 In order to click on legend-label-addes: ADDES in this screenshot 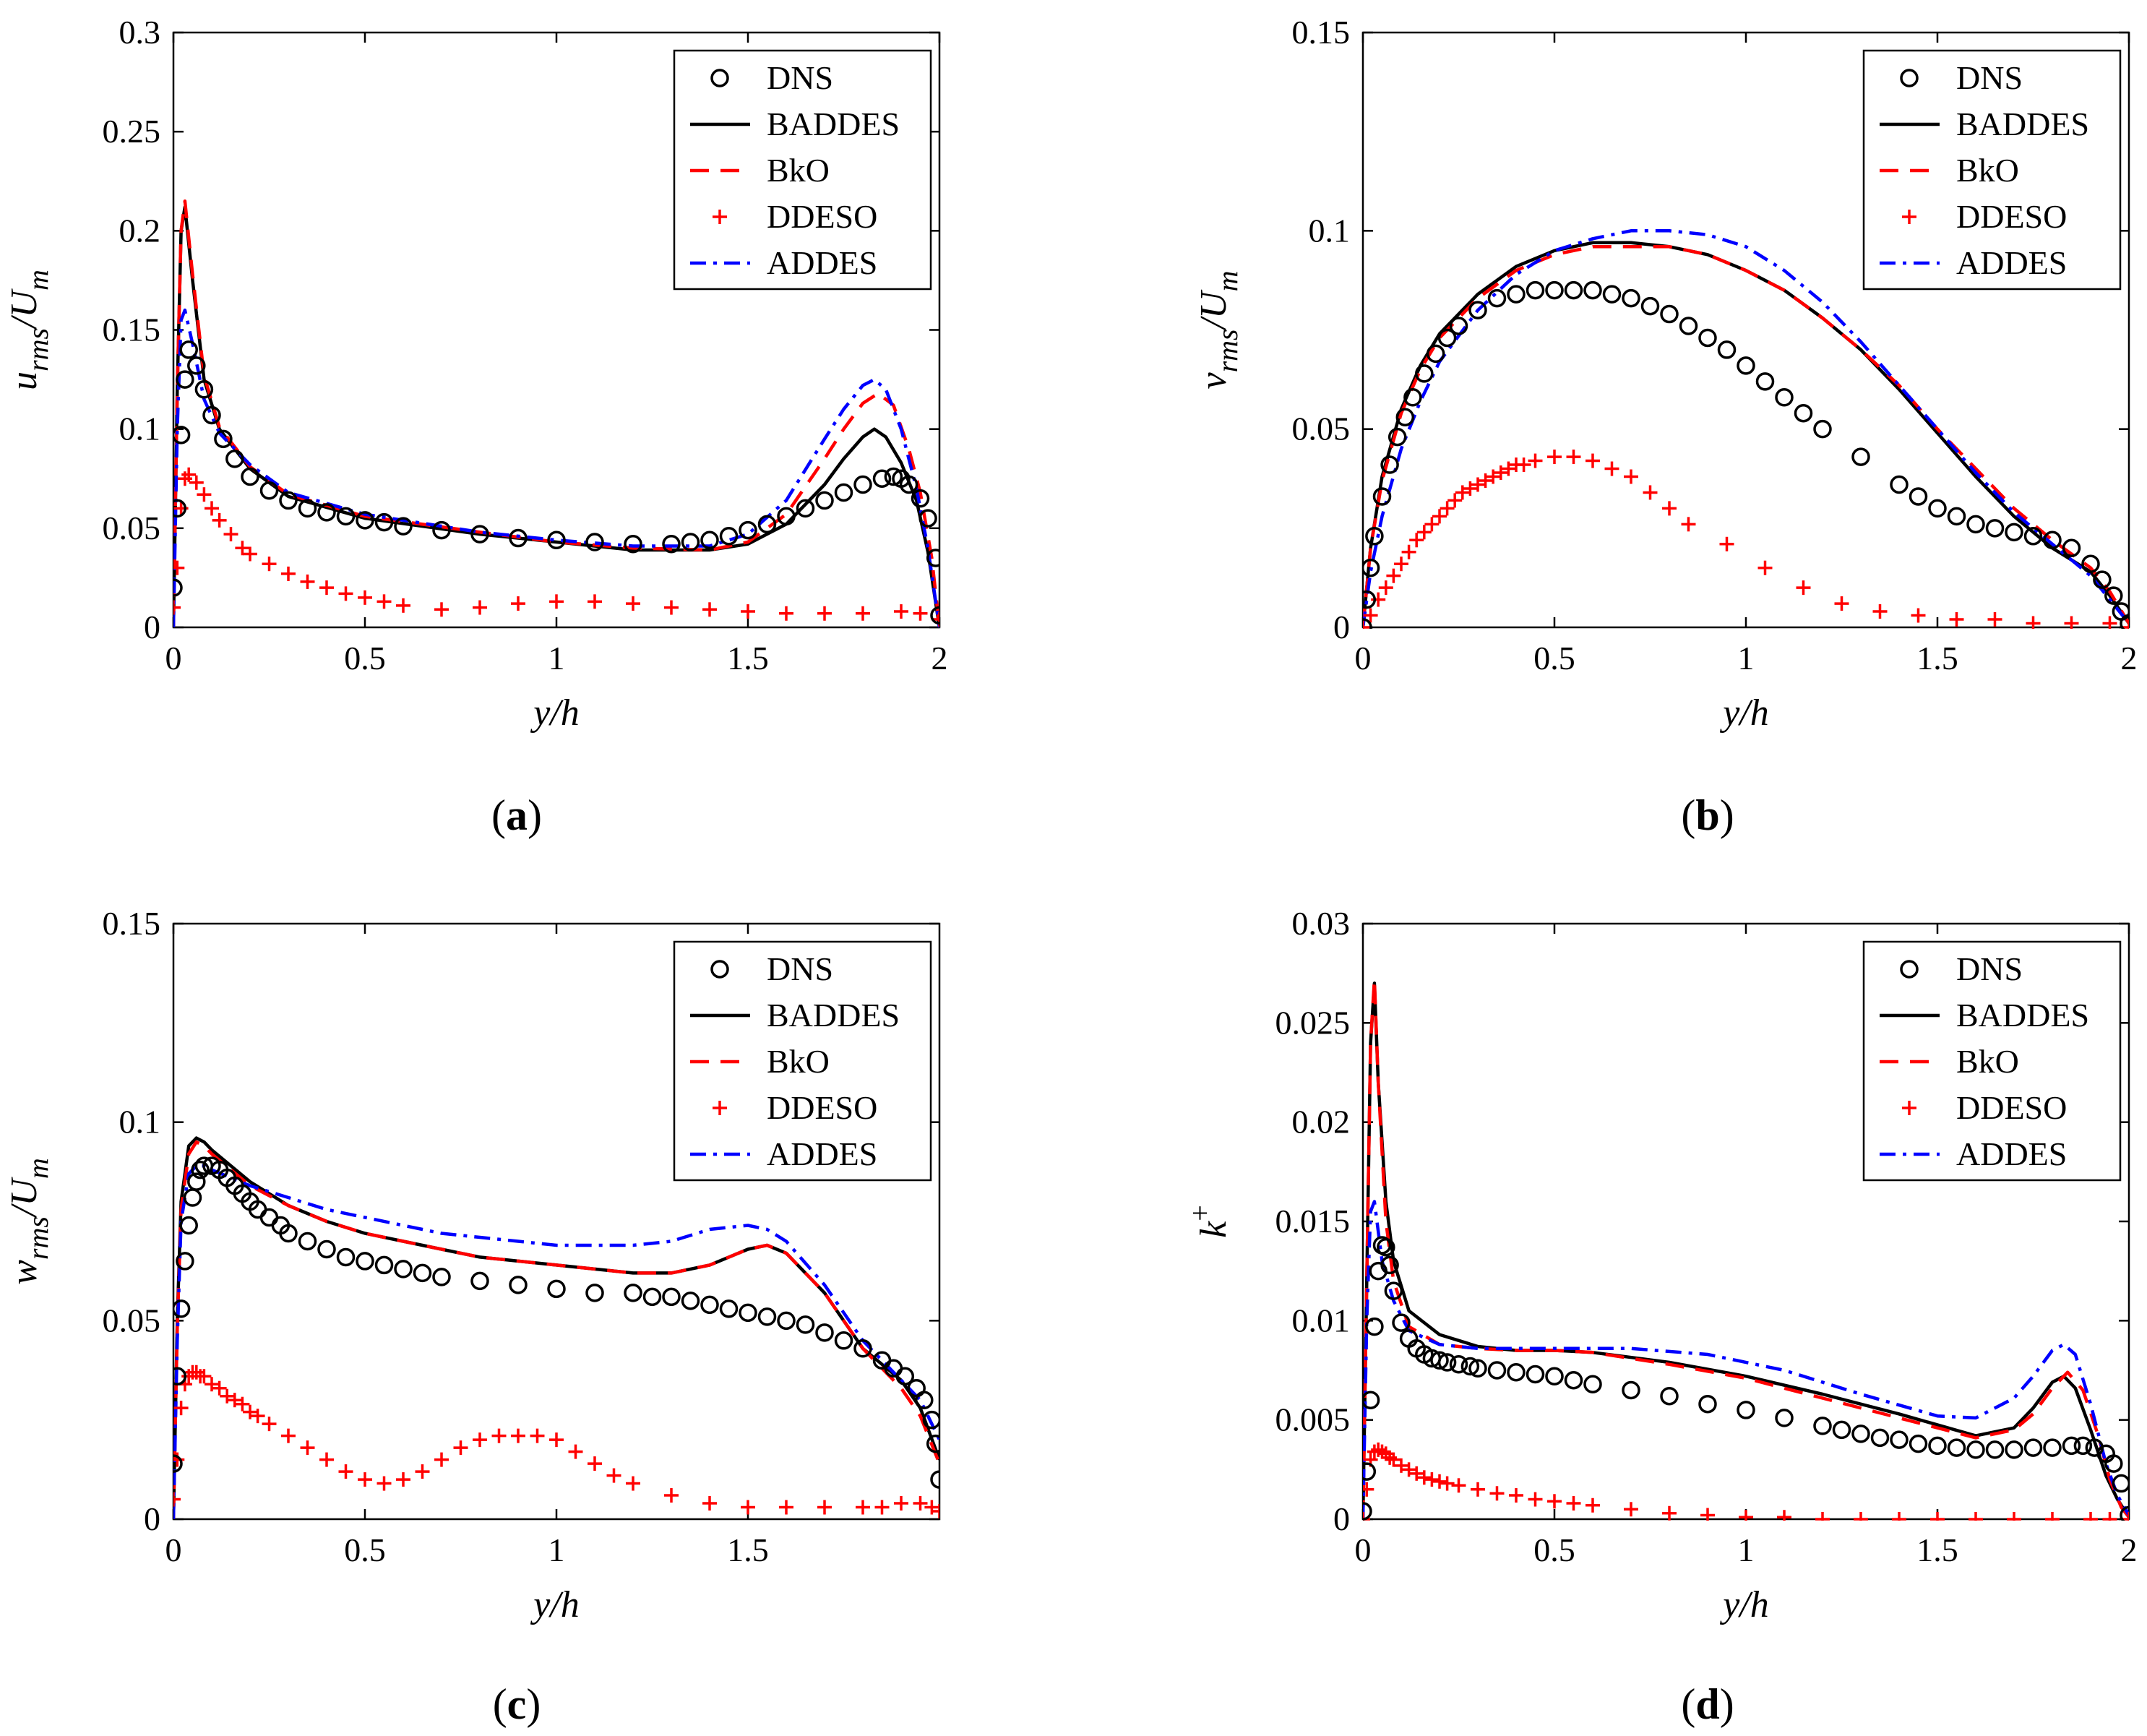, I will do `click(822, 1153)`.